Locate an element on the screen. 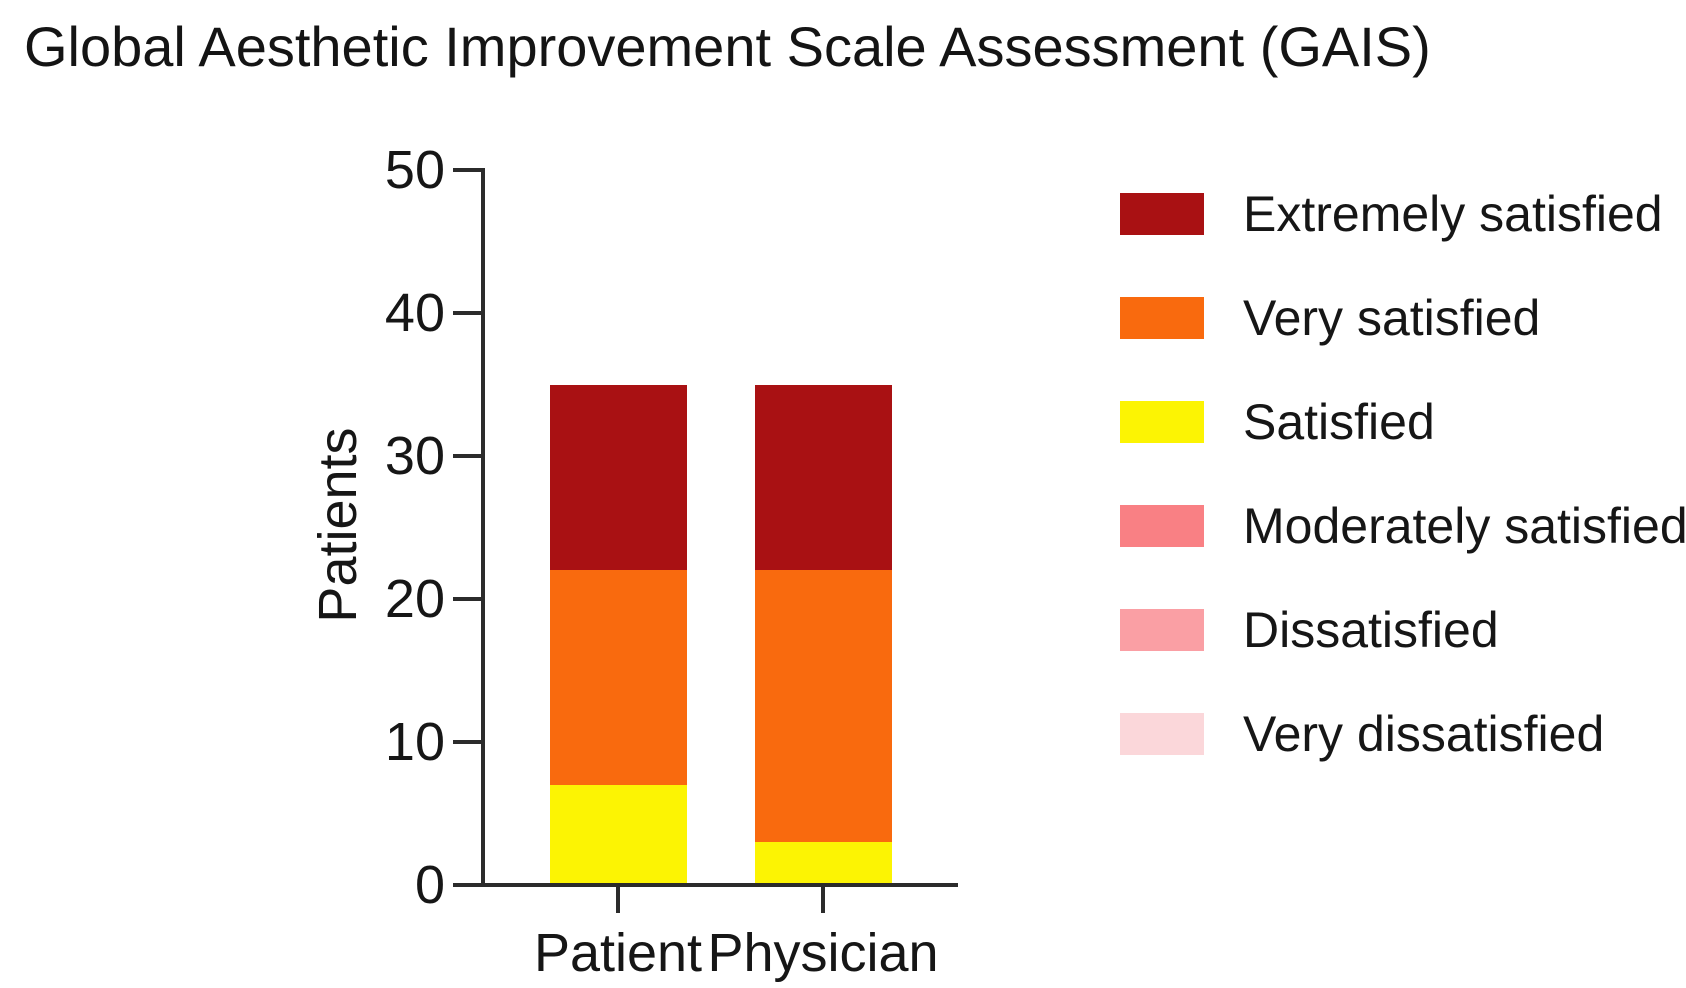 Image resolution: width=1686 pixels, height=988 pixels. y-tick-label: 10 is located at coordinates (414, 742).